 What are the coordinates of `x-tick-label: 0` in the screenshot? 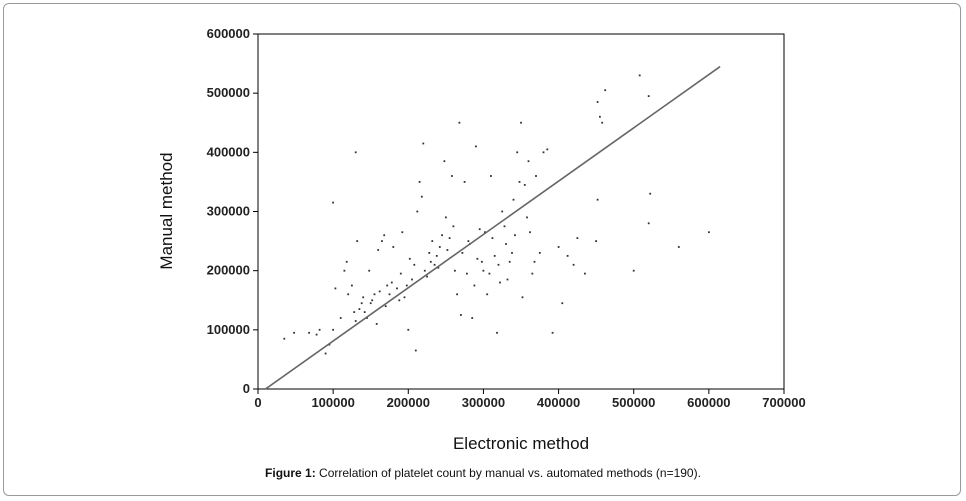 It's located at (257, 402).